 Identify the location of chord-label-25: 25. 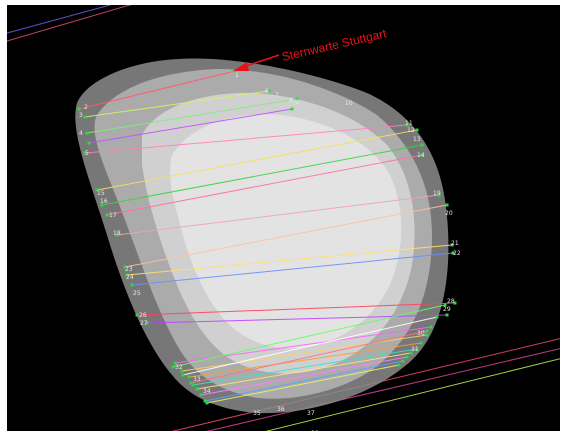
(137, 293).